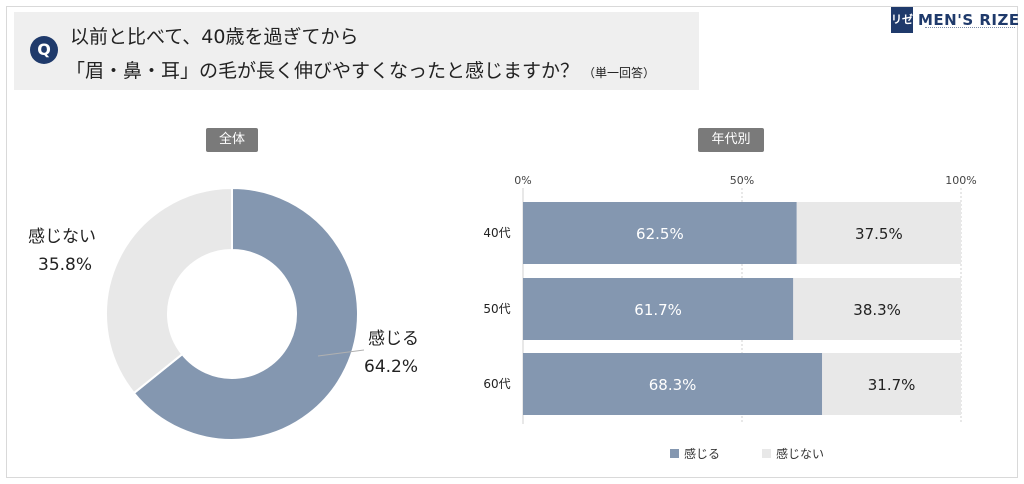  Describe the element at coordinates (356, 51) in the screenshot. I see `question-box` at that location.